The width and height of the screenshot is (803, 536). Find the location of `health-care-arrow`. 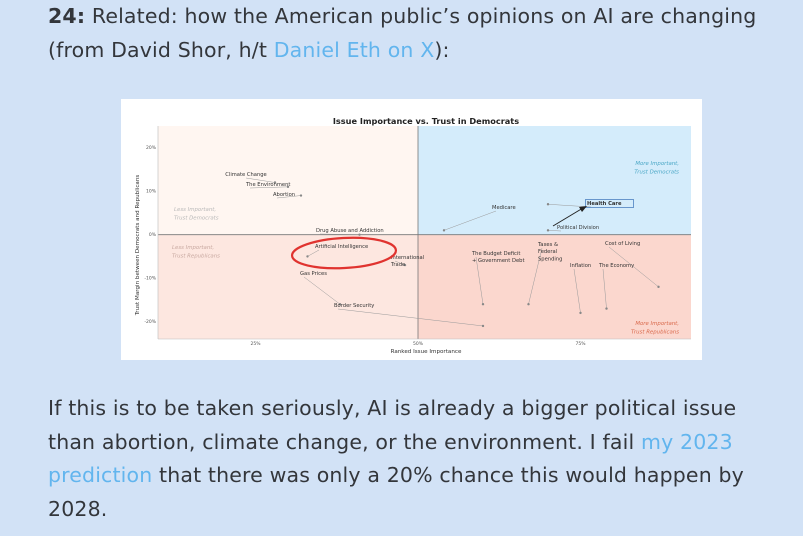

health-care-arrow is located at coordinates (568, 217).